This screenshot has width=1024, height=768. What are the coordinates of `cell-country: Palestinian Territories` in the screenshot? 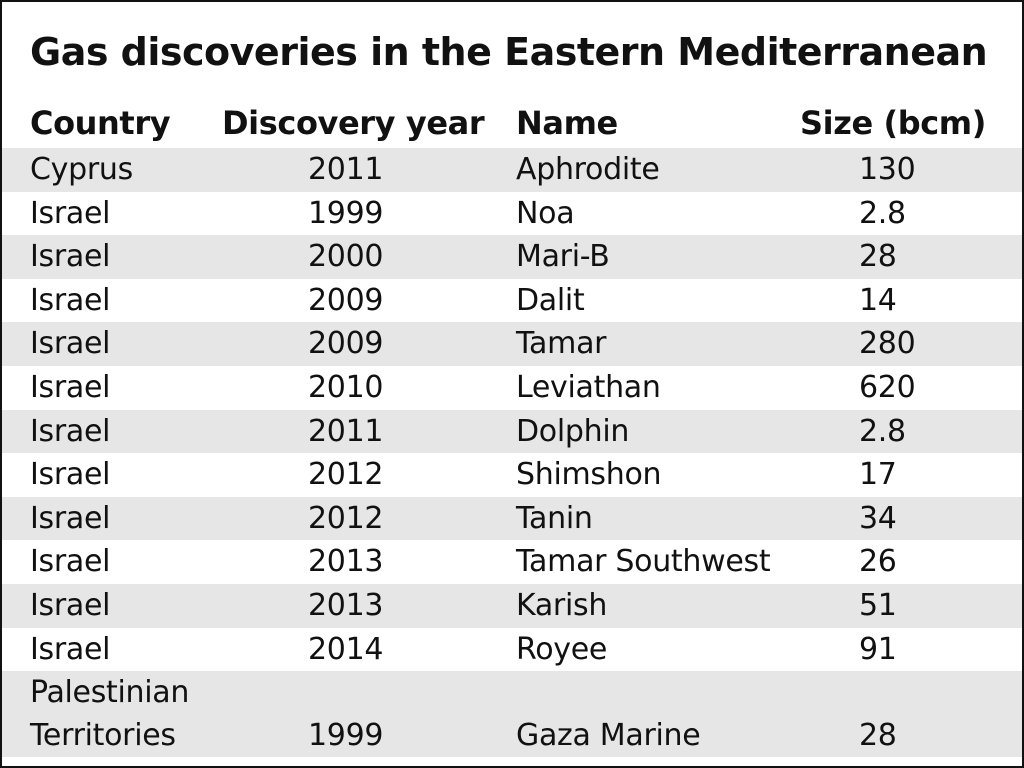 It's located at (110, 714).